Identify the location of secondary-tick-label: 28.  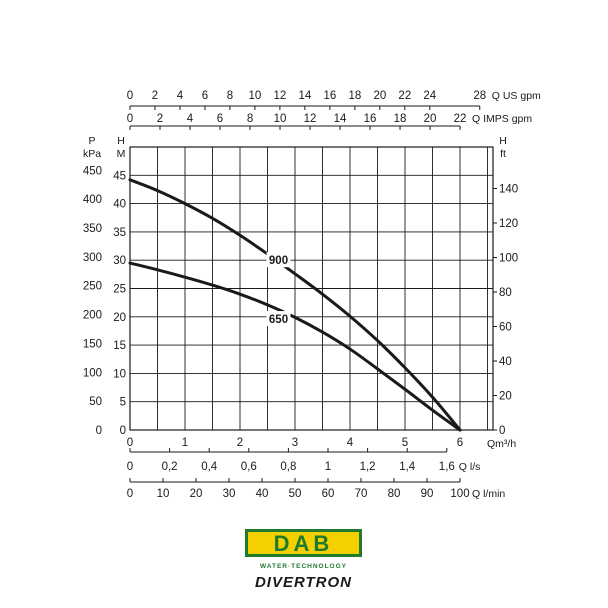
(479, 96).